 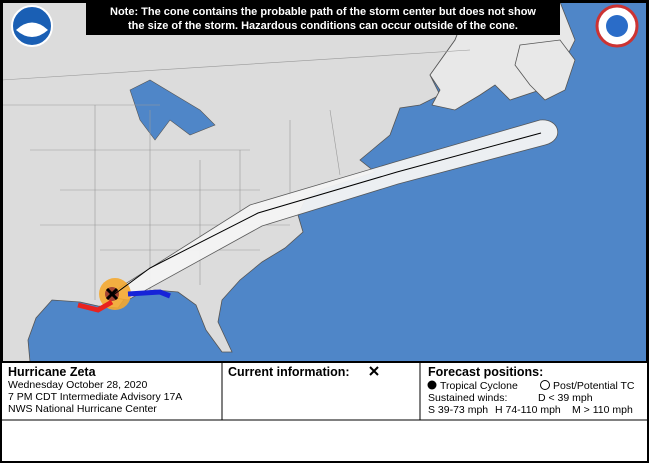 I want to click on current-position, so click(x=112, y=294).